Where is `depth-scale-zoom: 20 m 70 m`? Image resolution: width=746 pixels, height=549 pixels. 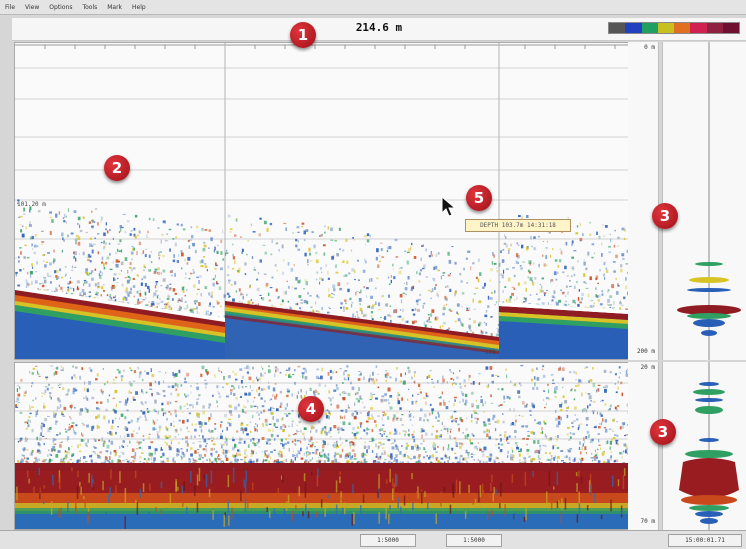 depth-scale-zoom: 20 m 70 m is located at coordinates (643, 446).